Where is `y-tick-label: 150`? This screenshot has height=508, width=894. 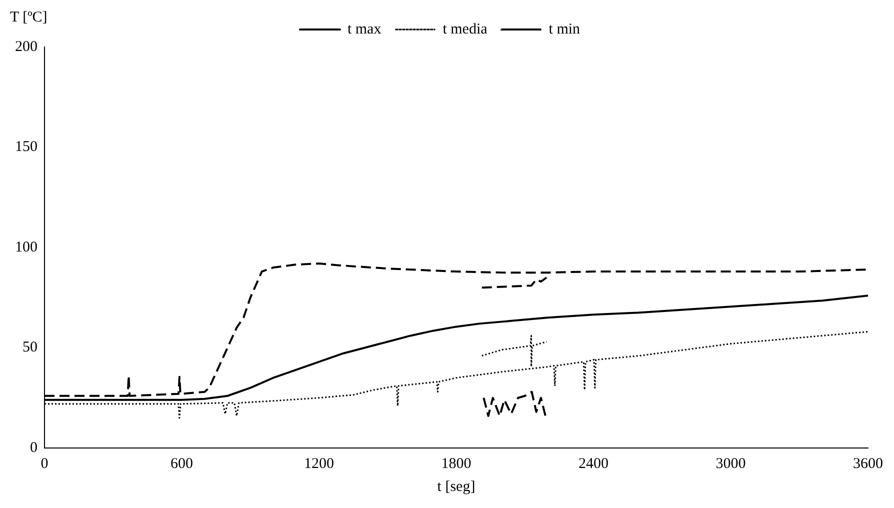
y-tick-label: 150 is located at coordinates (26, 147).